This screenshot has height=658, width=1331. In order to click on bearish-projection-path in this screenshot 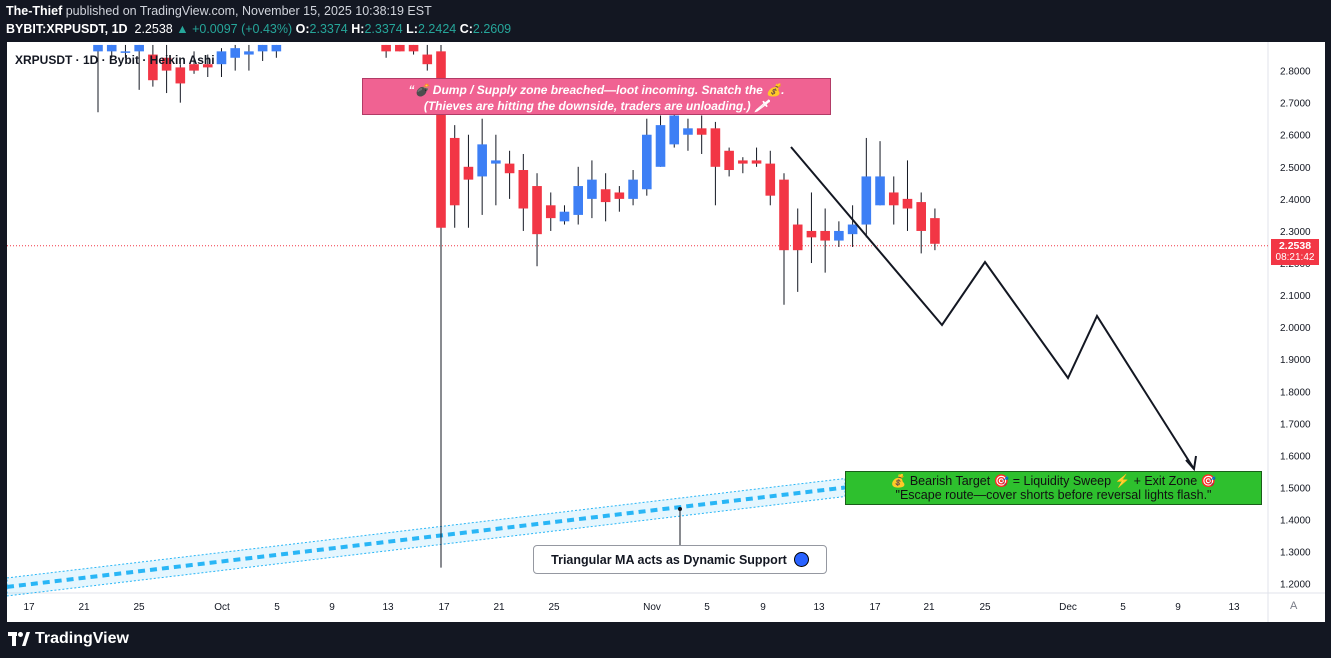, I will do `click(992, 308)`.